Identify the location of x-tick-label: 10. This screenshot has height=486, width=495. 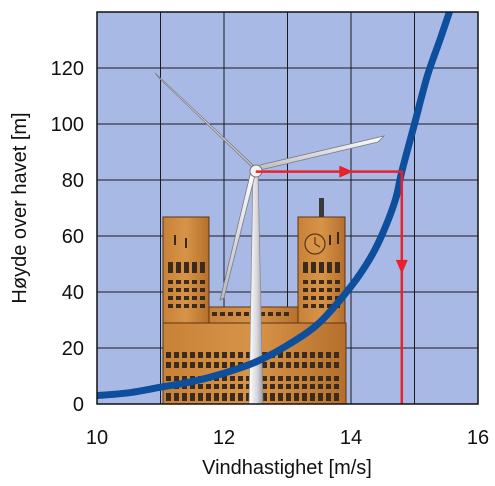
(97, 438).